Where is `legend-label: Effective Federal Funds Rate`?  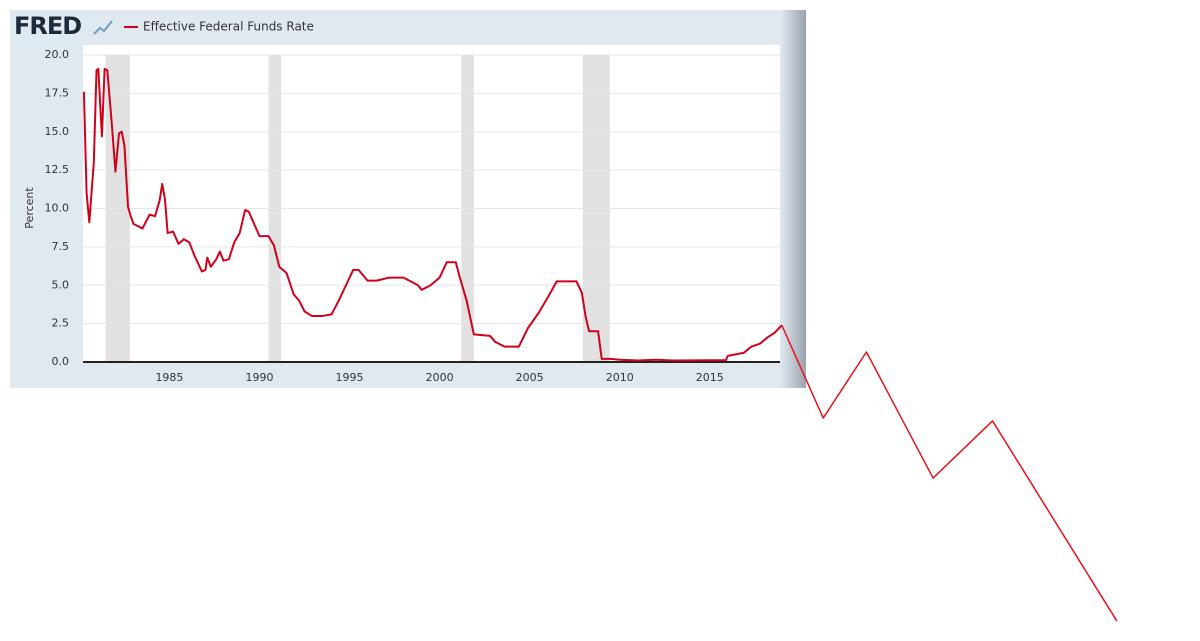
legend-label: Effective Federal Funds Rate is located at coordinates (228, 27).